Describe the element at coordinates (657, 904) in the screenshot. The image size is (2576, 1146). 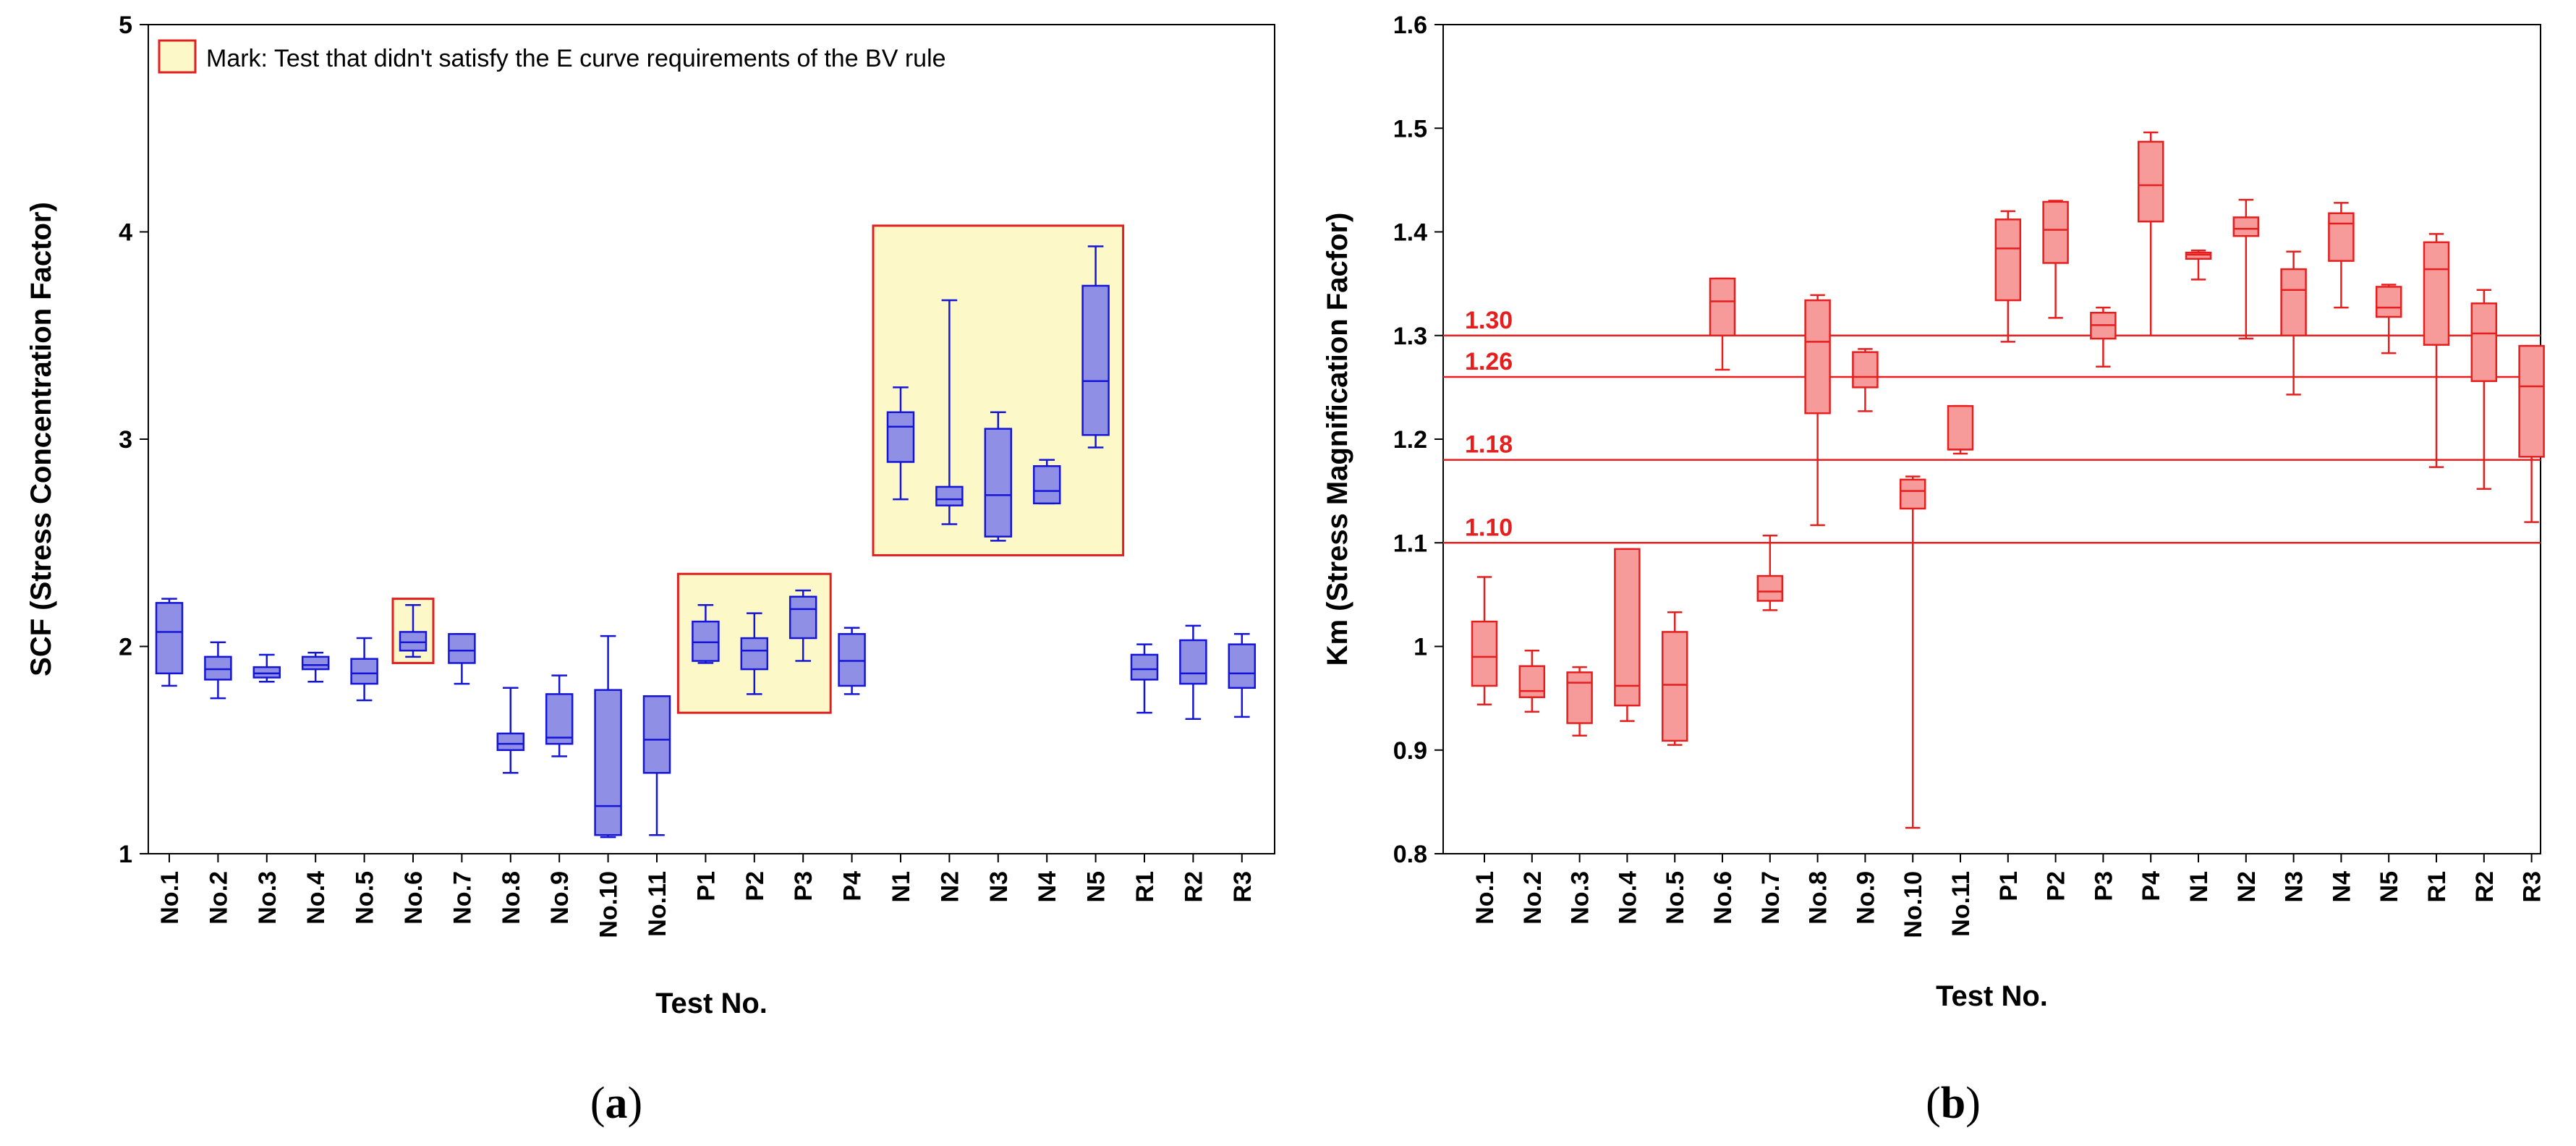
I see `x-tick-label-no-11: No.11` at that location.